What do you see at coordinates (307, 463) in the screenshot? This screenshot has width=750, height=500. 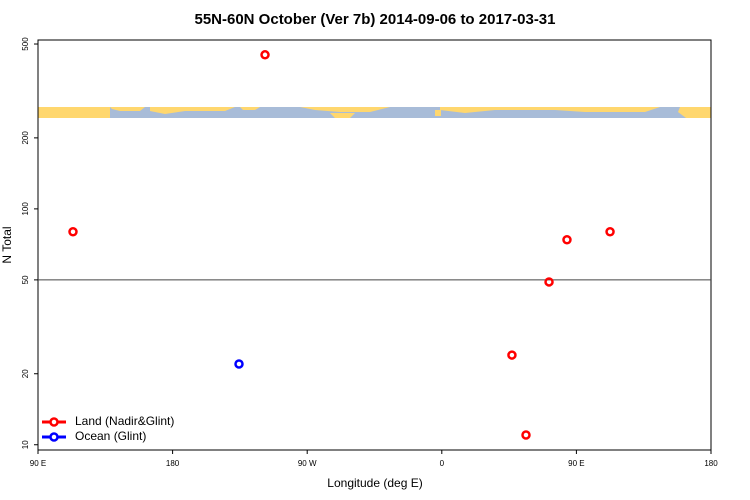 I see `x-tick-label: 90 W` at bounding box center [307, 463].